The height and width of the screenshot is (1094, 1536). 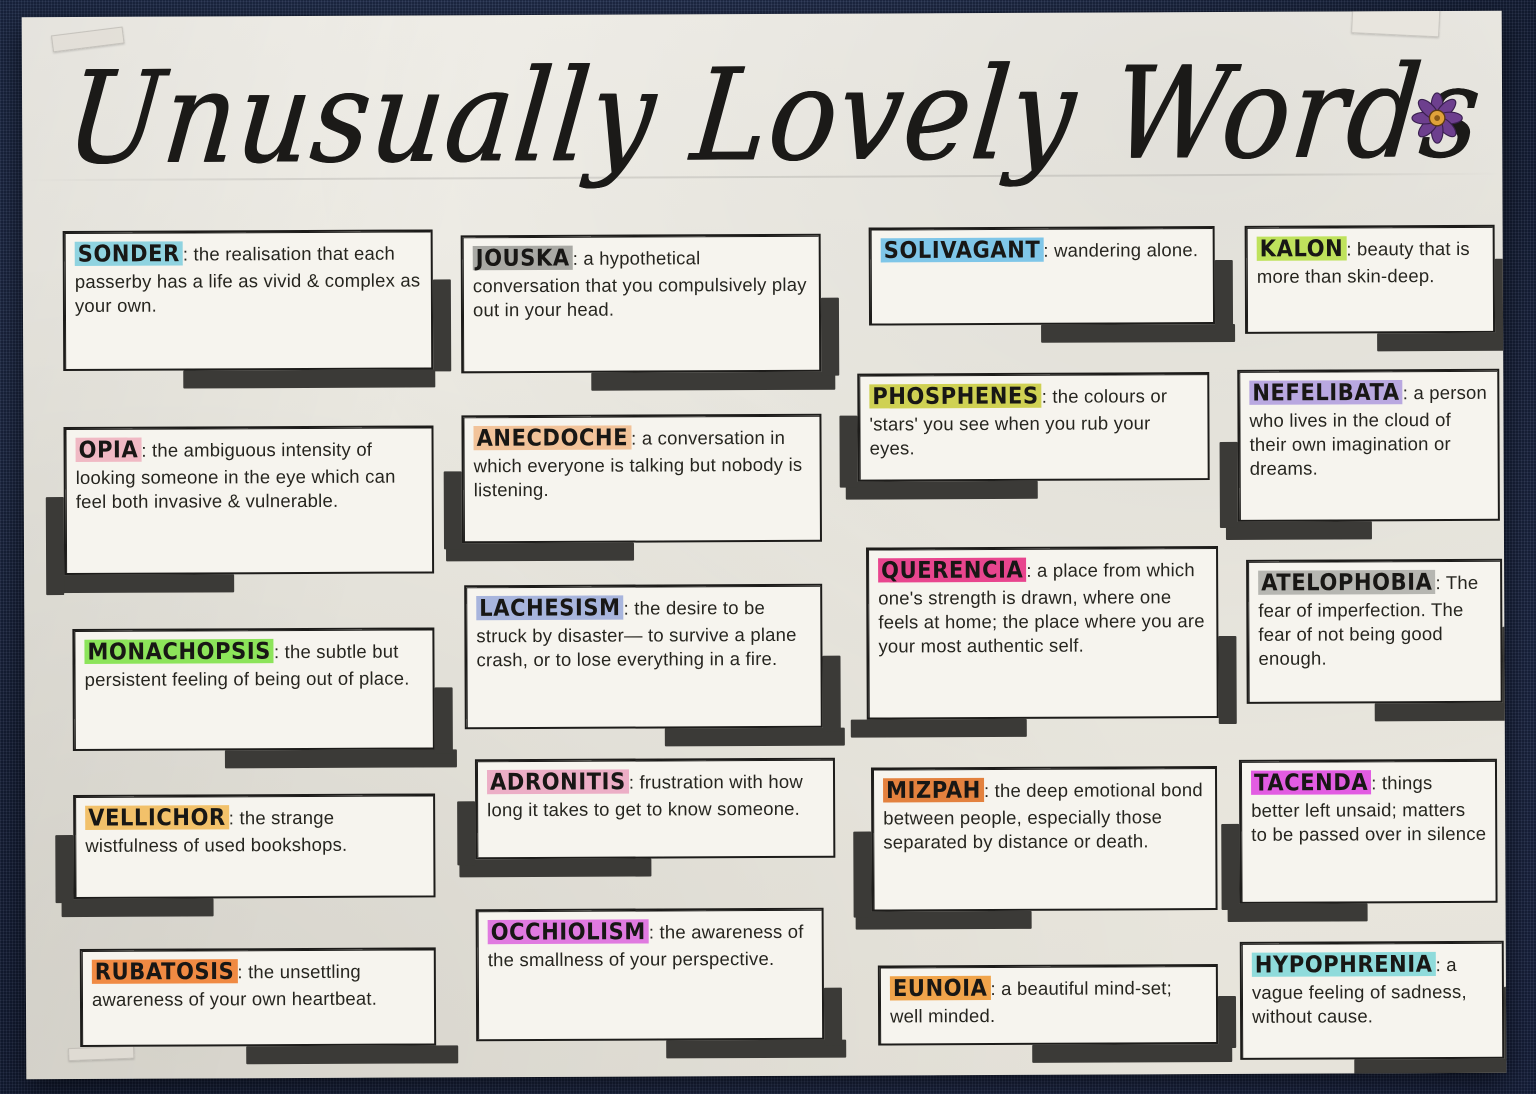 I want to click on poster-title-row: Unusually Lovely Words, so click(x=775, y=116).